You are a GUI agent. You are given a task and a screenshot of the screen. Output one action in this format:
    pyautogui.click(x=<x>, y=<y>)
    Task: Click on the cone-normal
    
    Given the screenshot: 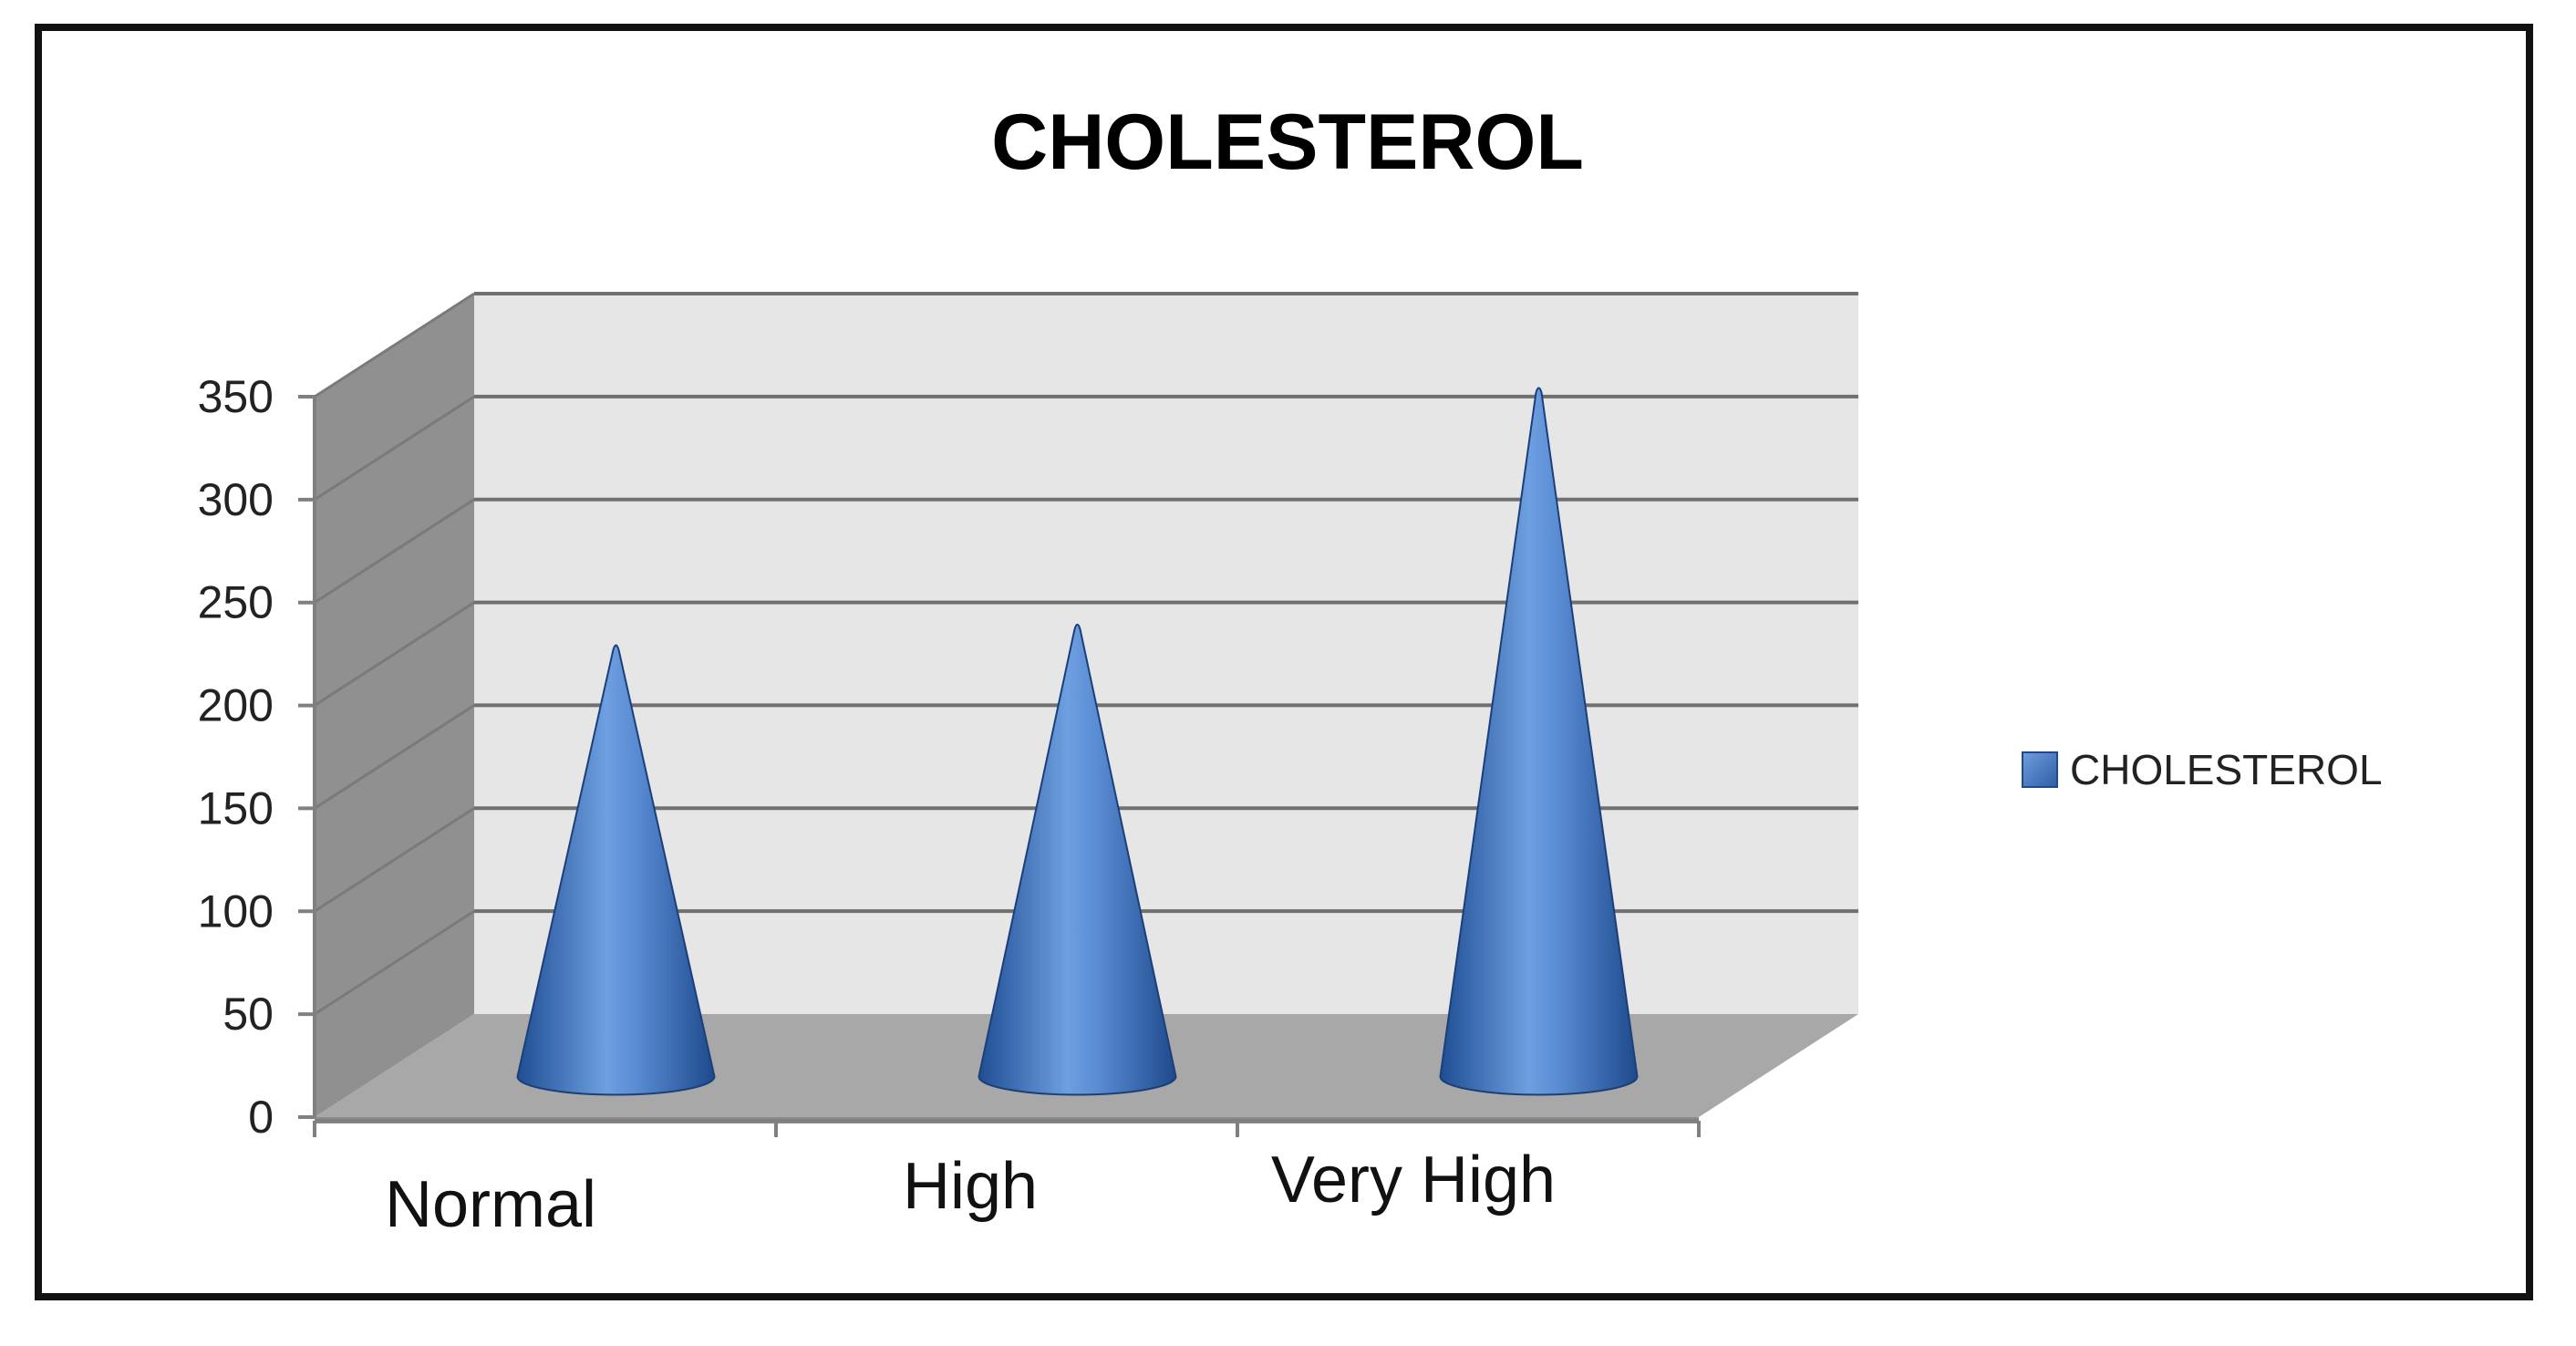 What is the action you would take?
    pyautogui.click(x=616, y=870)
    